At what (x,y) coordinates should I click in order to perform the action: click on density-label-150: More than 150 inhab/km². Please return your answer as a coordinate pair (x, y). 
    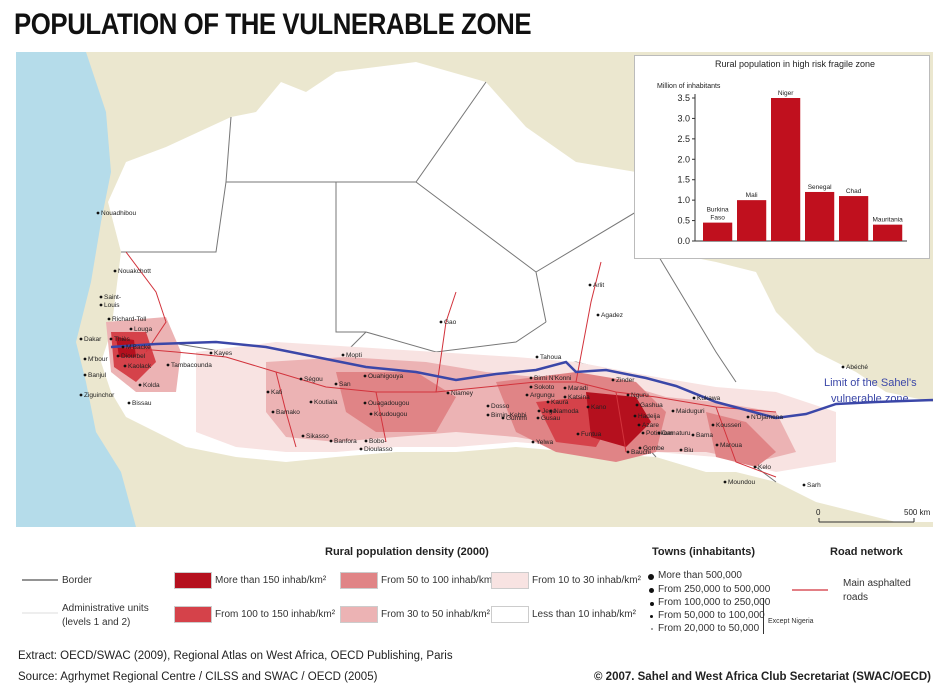
    Looking at the image, I should click on (271, 580).